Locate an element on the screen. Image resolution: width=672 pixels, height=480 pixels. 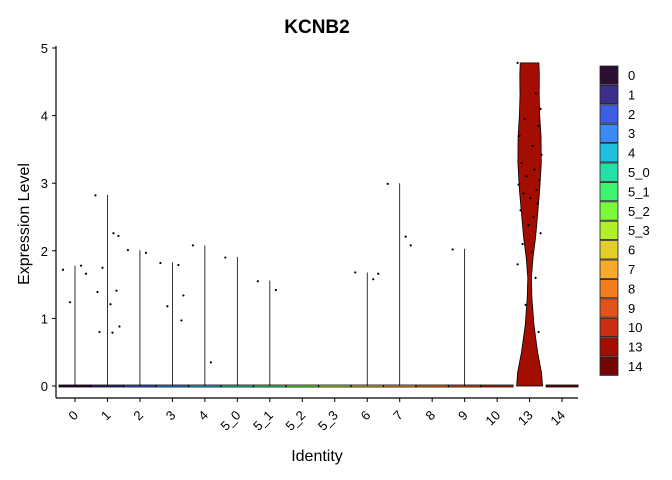
y-tick-label: 1 is located at coordinates (44, 318).